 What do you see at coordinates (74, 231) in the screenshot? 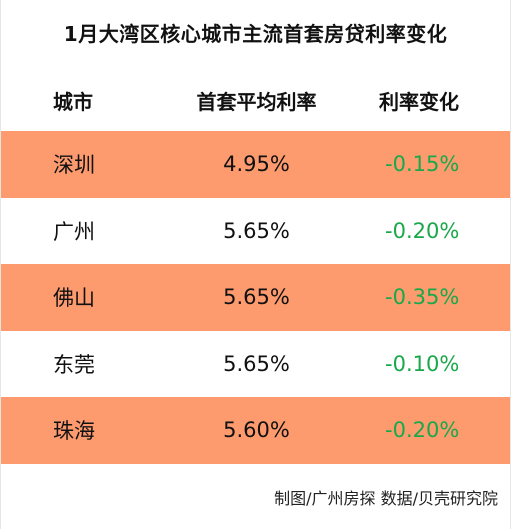
I see `city-cell: 广州` at bounding box center [74, 231].